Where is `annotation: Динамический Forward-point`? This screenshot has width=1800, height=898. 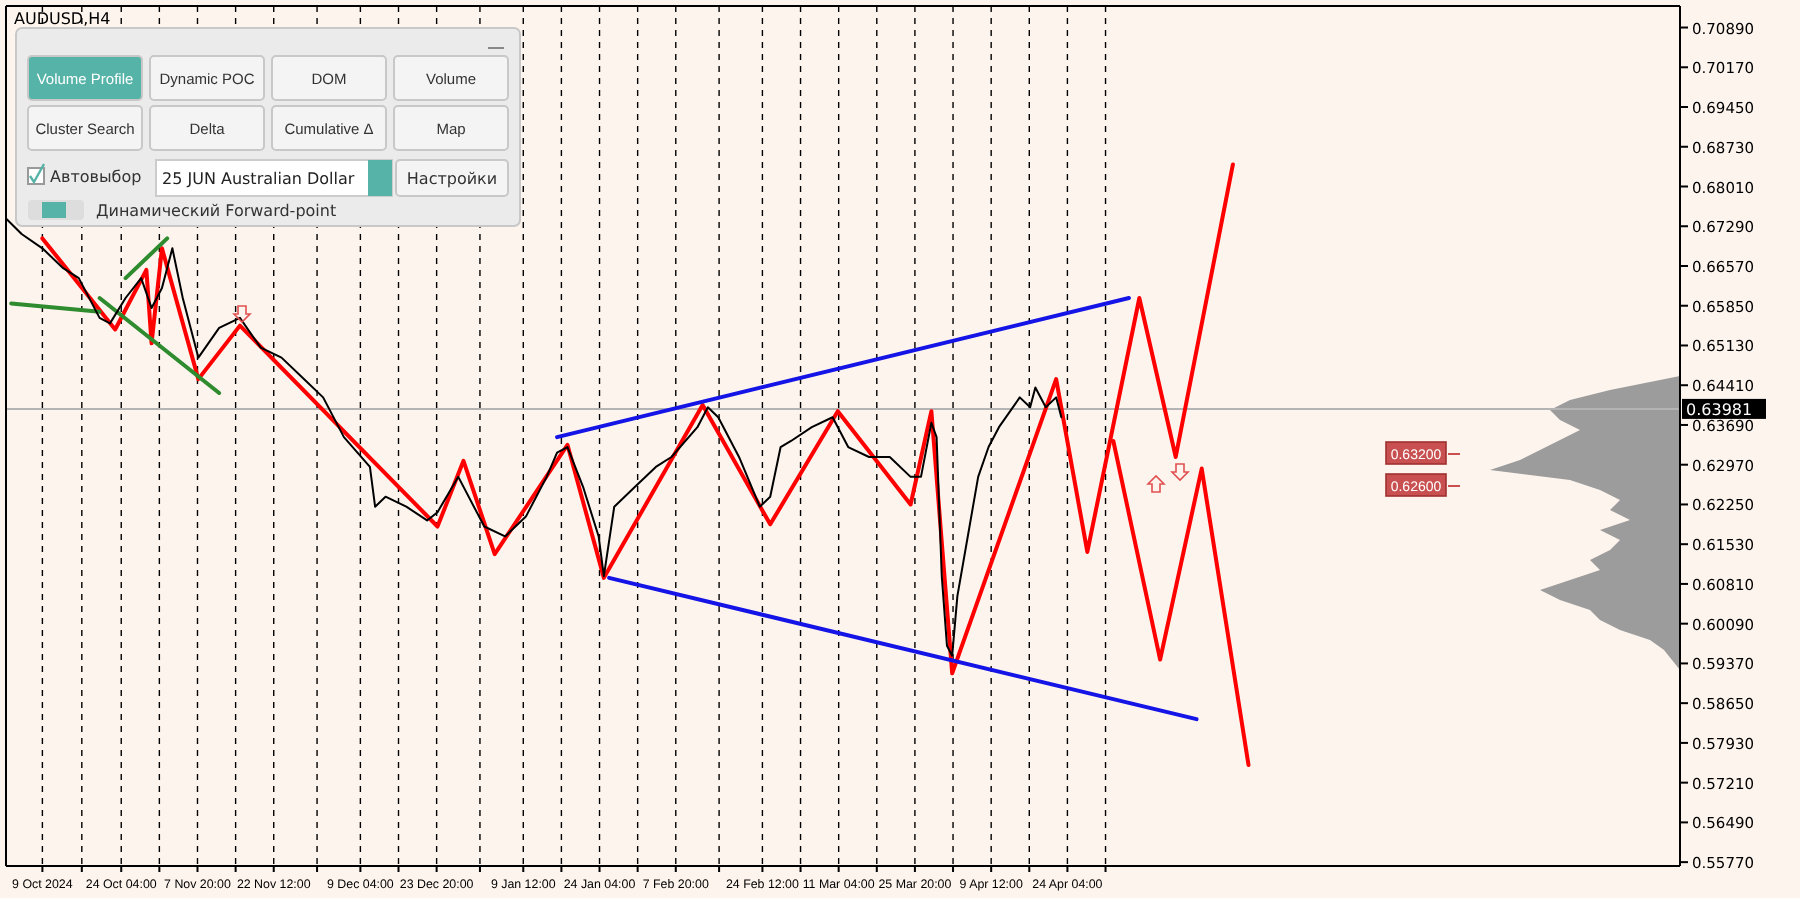
annotation: Динамический Forward-point is located at coordinates (216, 211).